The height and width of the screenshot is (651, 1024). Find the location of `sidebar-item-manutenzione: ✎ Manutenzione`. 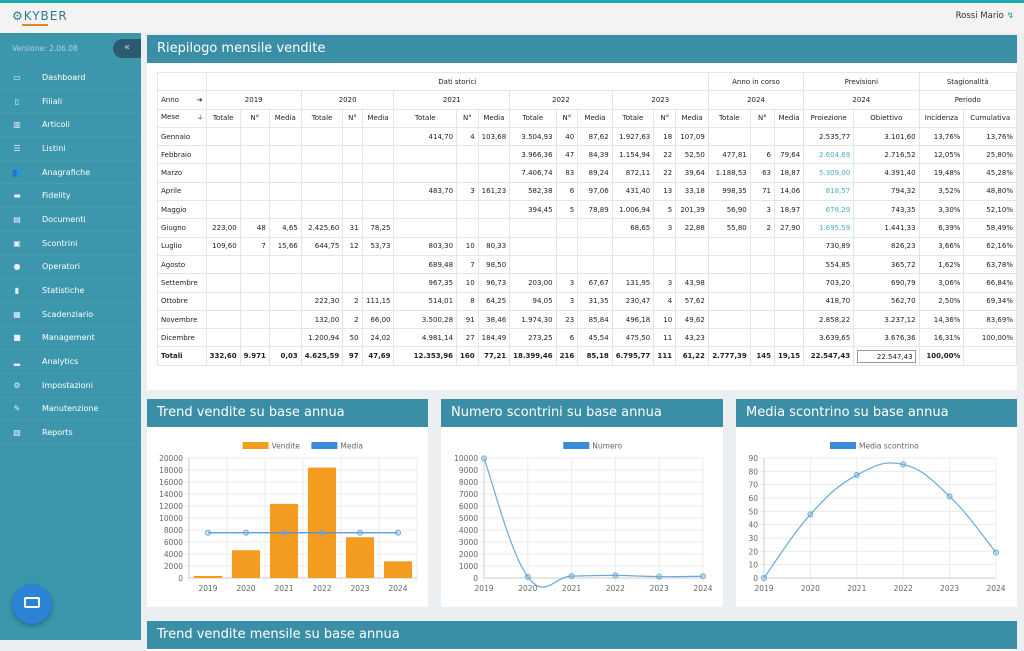

sidebar-item-manutenzione: ✎ Manutenzione is located at coordinates (70, 410).